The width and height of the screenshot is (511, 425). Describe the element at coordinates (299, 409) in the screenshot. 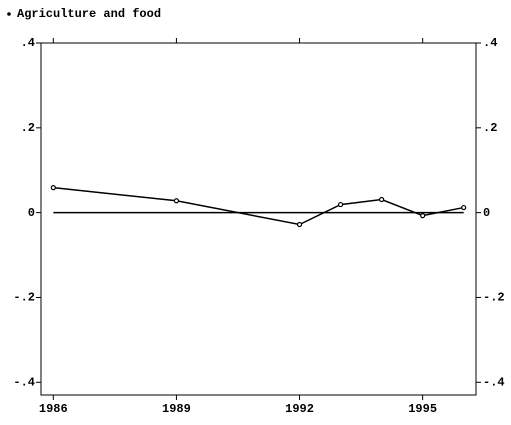

I see `x-tick-label: 1992` at that location.